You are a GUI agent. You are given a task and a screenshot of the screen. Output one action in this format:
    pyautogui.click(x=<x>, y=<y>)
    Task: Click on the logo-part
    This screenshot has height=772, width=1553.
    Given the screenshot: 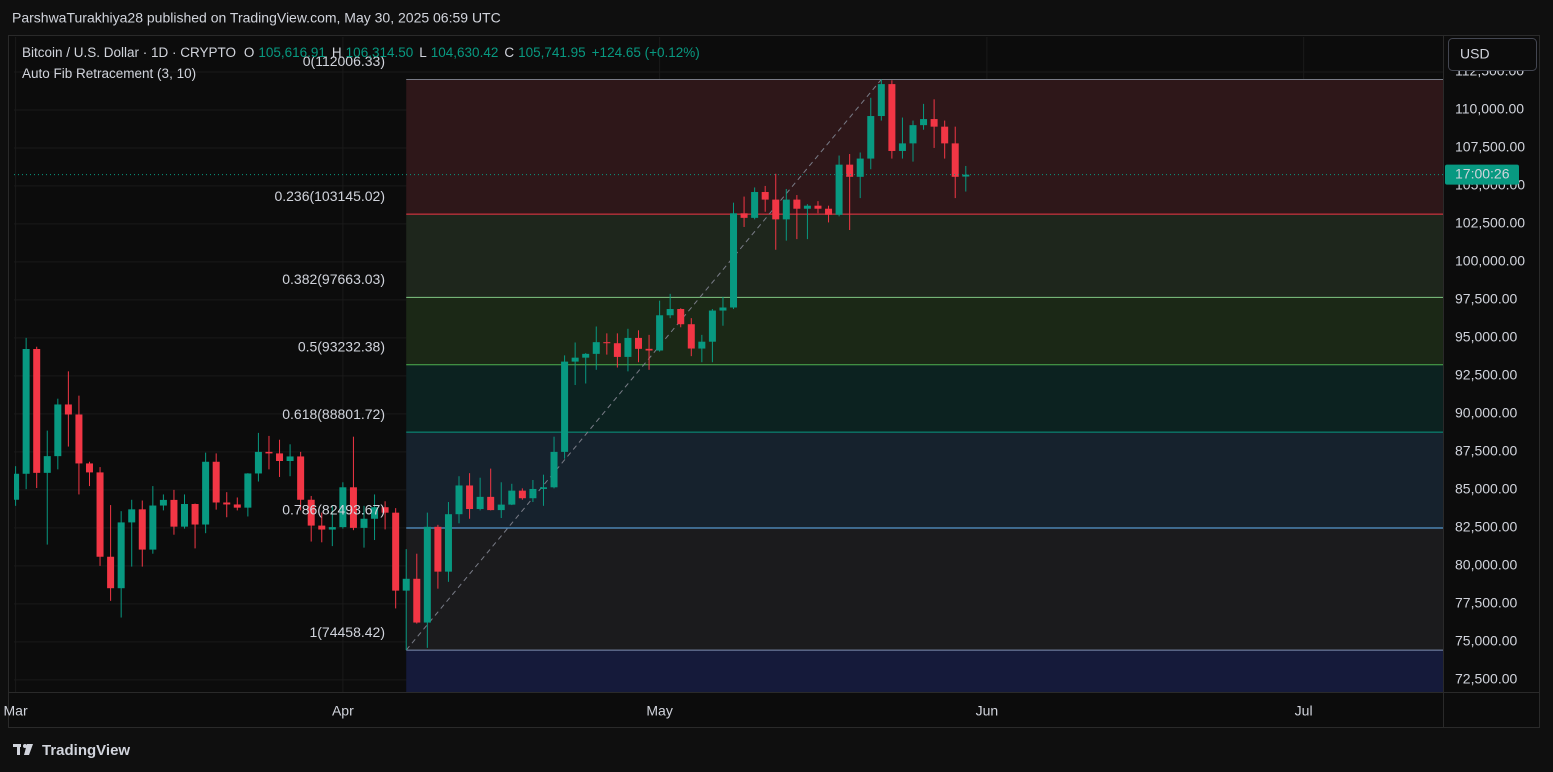 What is the action you would take?
    pyautogui.click(x=28, y=749)
    